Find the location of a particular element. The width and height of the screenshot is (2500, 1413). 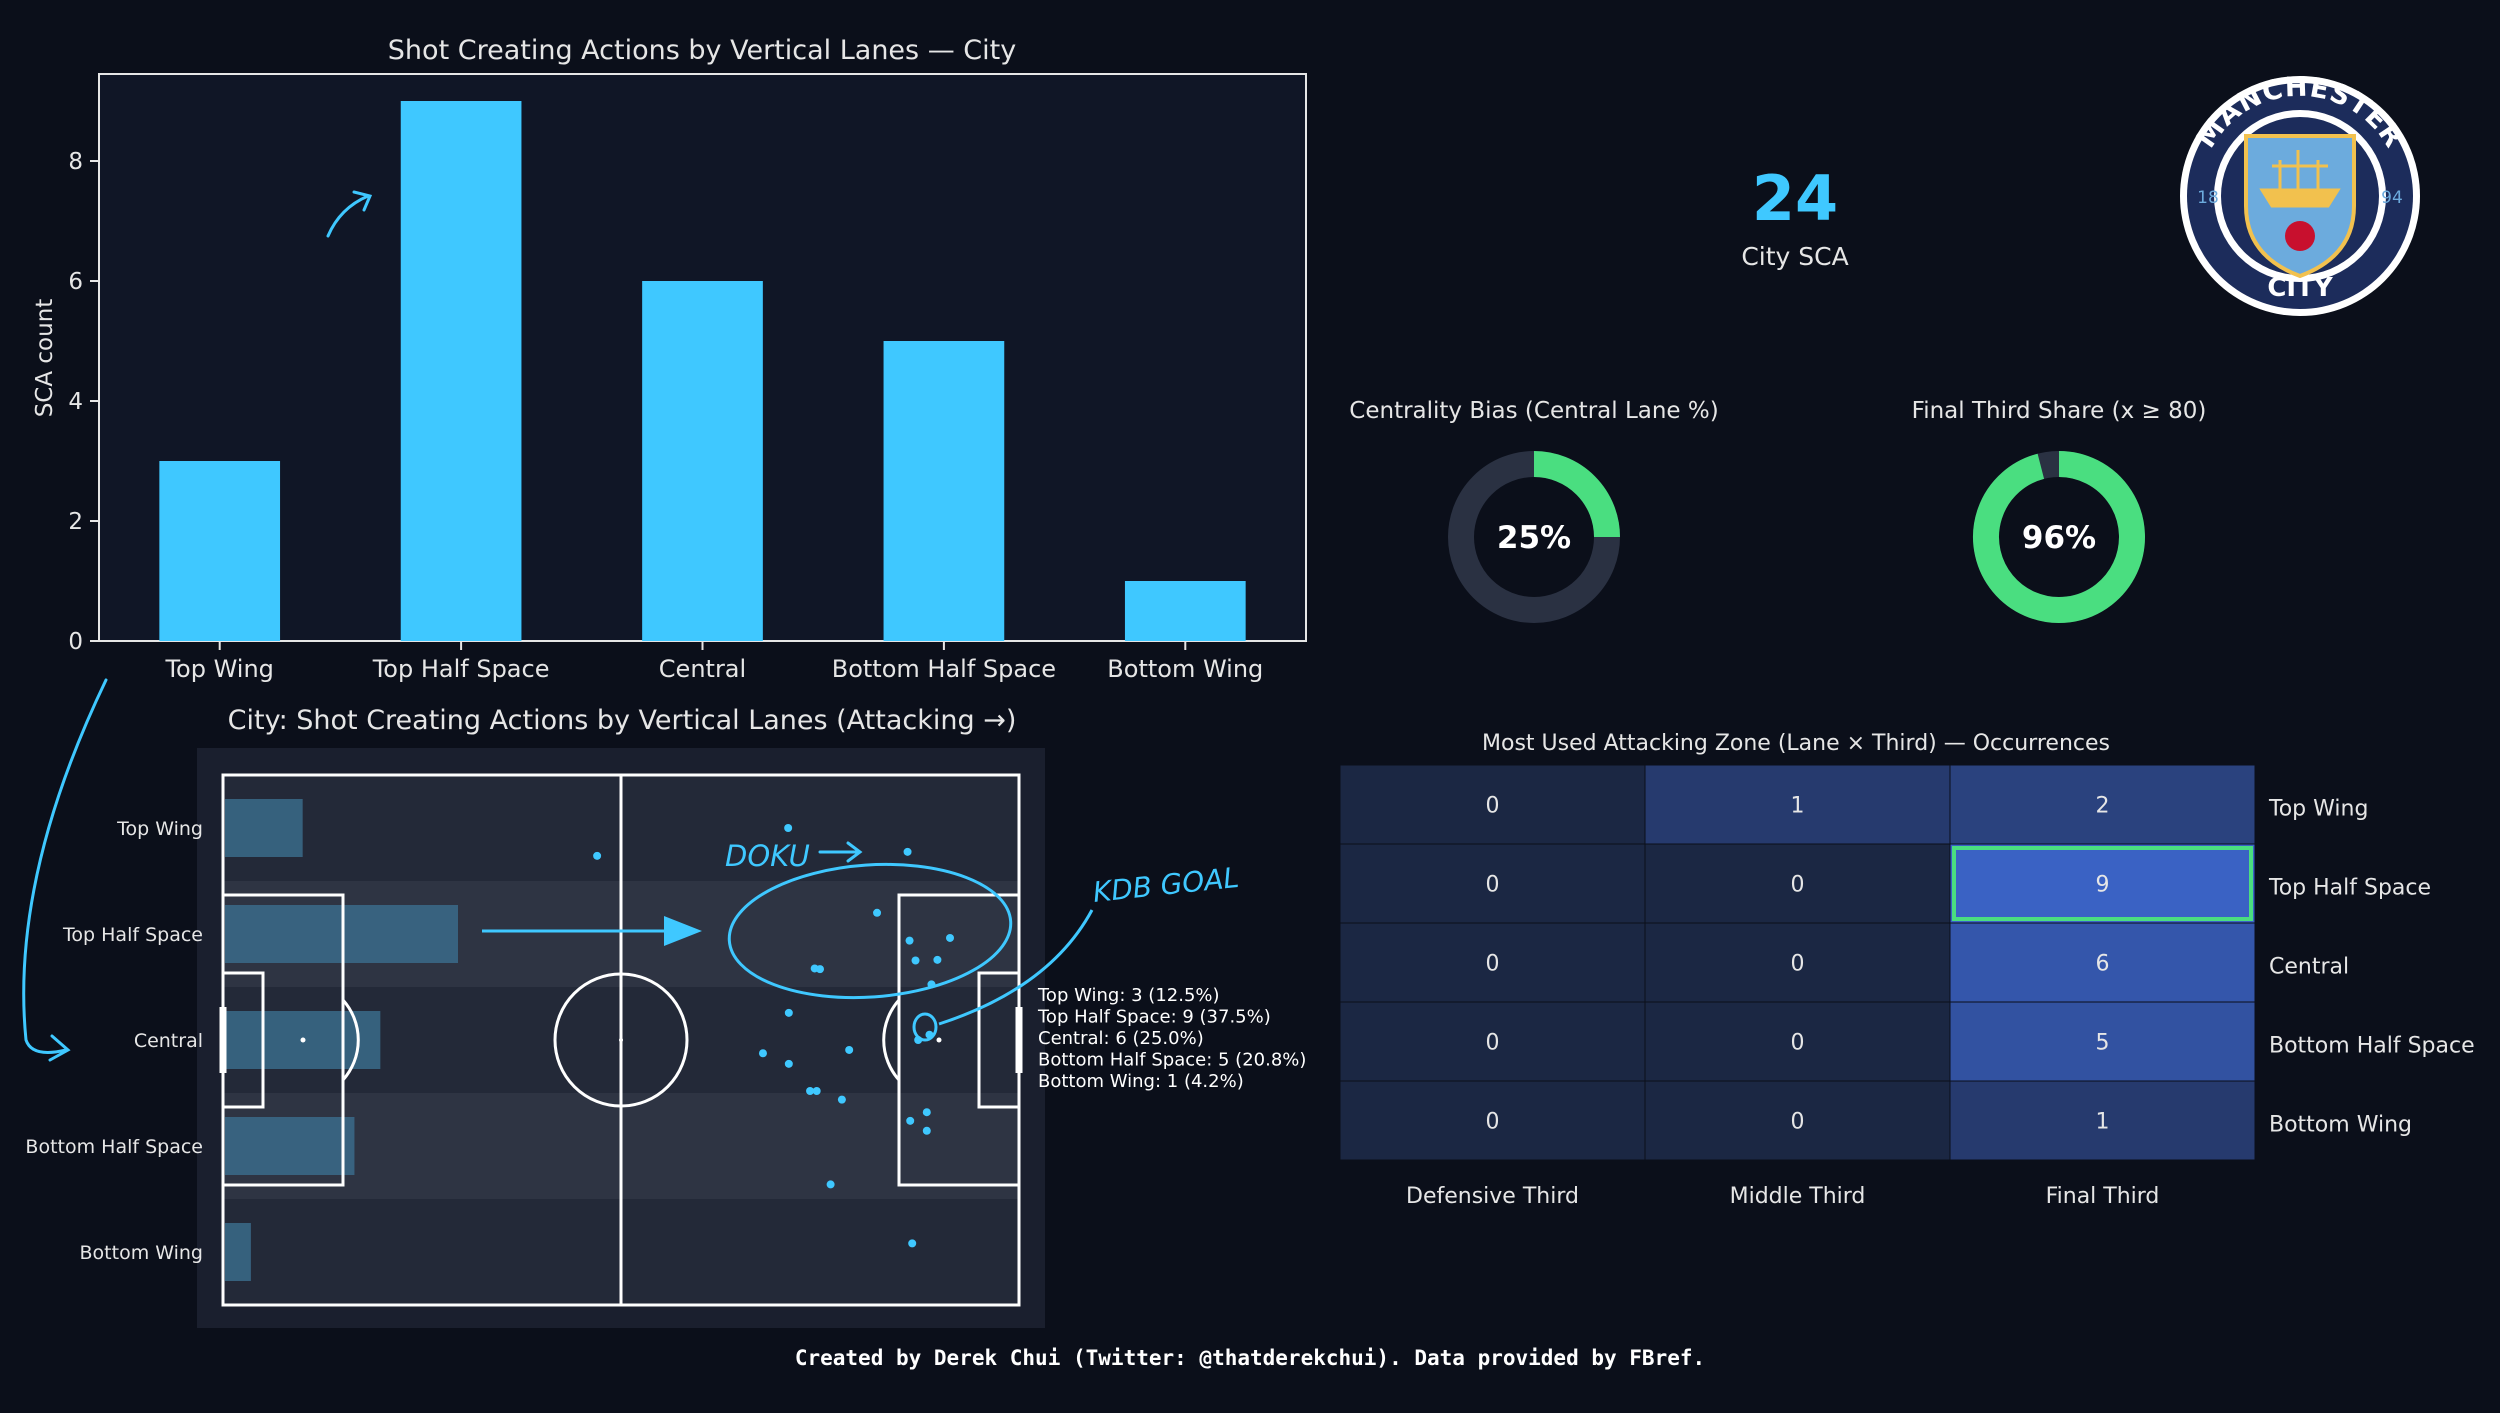

crest-text-bottom: CITY is located at coordinates (2300, 288).